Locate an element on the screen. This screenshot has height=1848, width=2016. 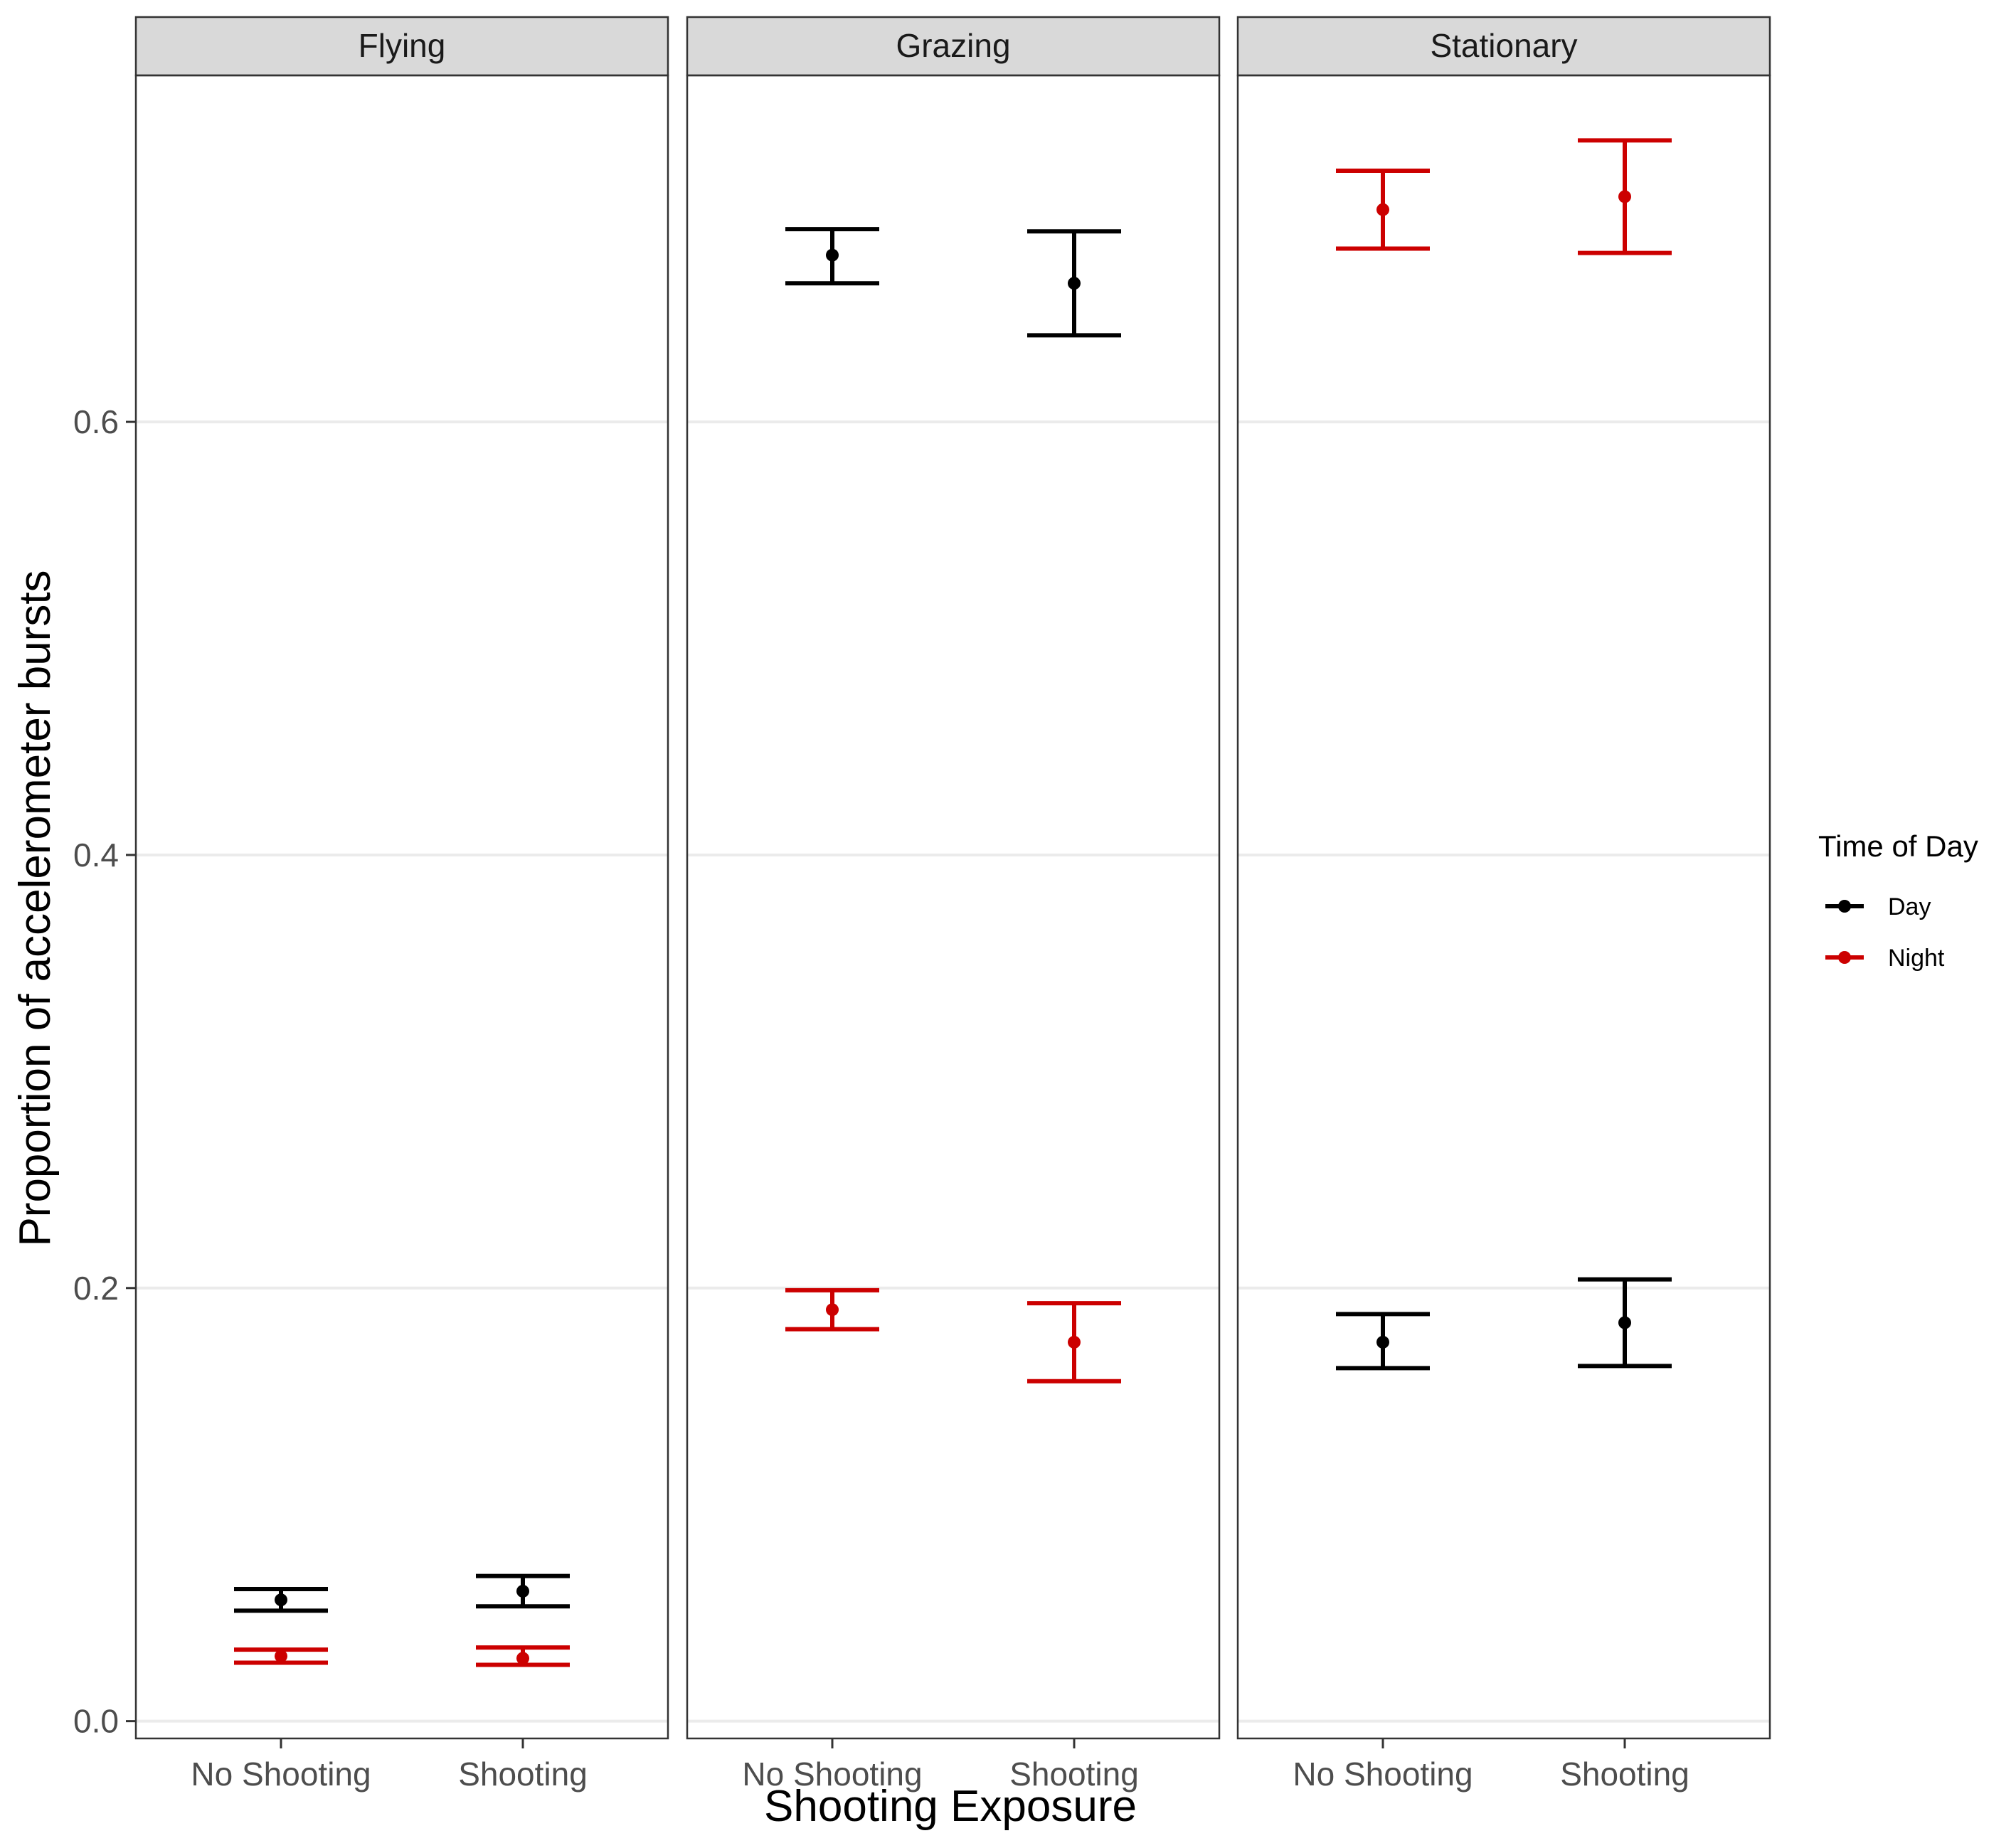
facet-label: Grazing is located at coordinates (953, 45).